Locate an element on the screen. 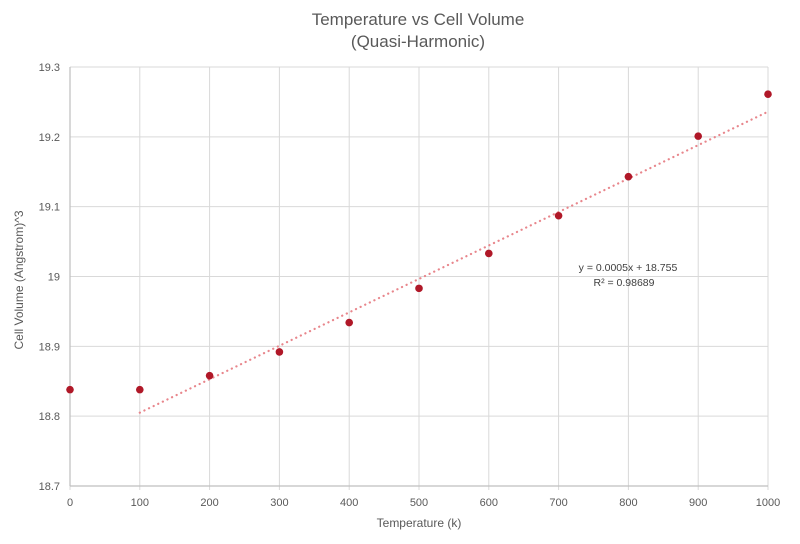 Image resolution: width=800 pixels, height=544 pixels. trendline-equation: y = 0.0005x + 18.755 is located at coordinates (628, 268).